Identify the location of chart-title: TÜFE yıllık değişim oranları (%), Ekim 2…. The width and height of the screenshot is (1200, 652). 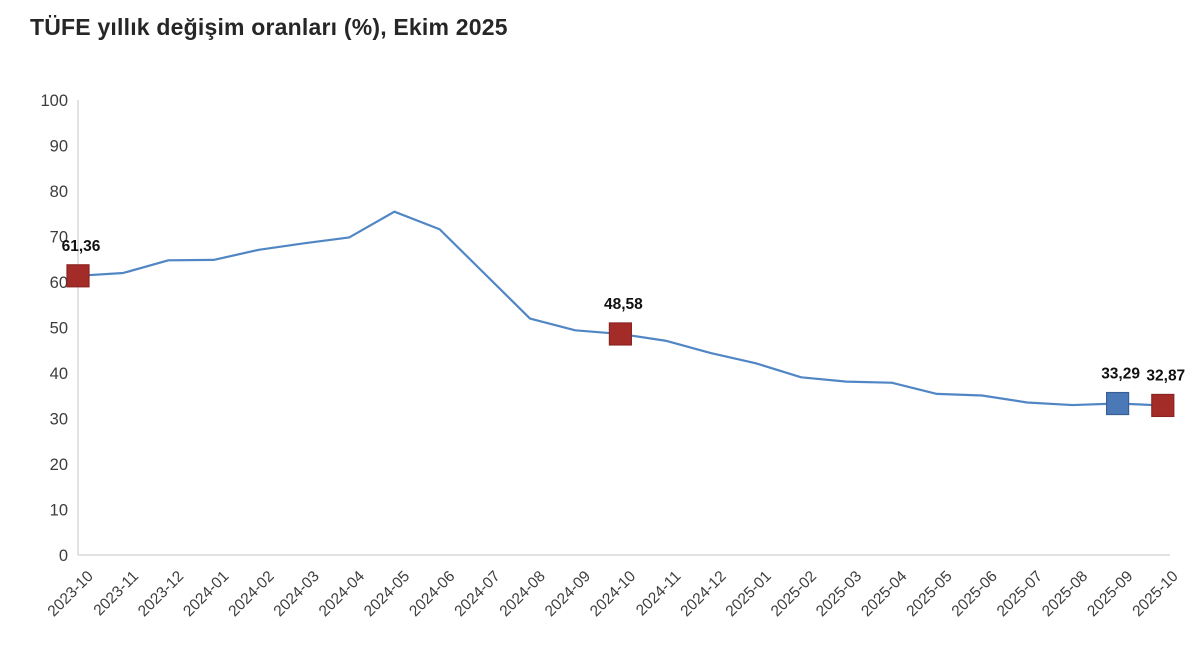
(269, 27).